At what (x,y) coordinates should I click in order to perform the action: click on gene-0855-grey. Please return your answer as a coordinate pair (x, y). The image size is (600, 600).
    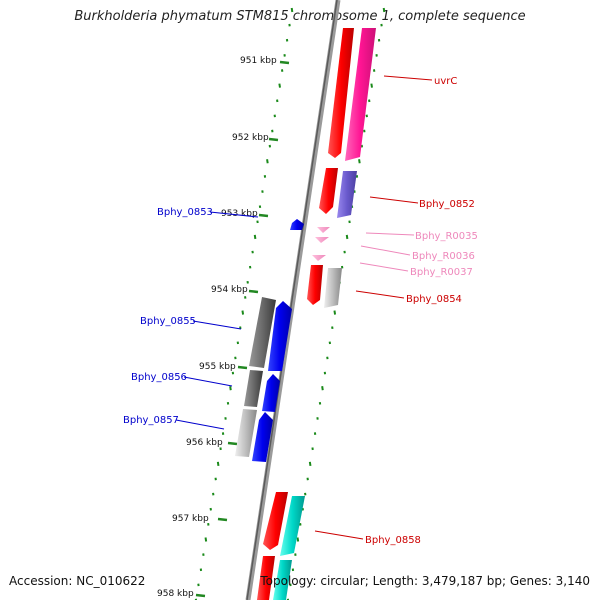
    Looking at the image, I should click on (262, 332).